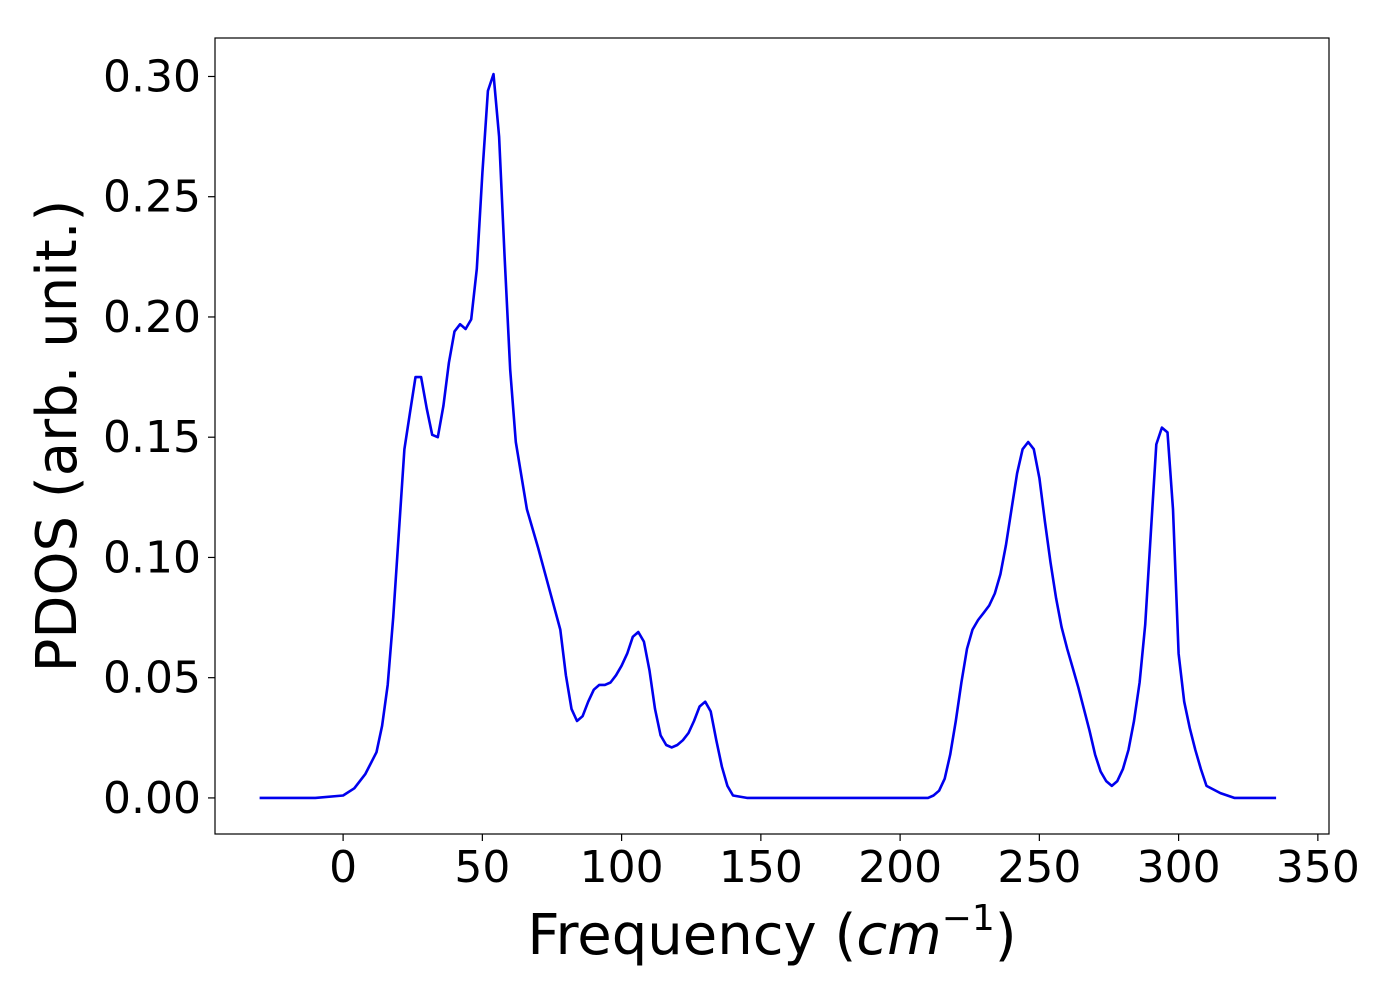 Image resolution: width=1400 pixels, height=1000 pixels. What do you see at coordinates (343, 867) in the screenshot?
I see `x-tick-label: 0` at bounding box center [343, 867].